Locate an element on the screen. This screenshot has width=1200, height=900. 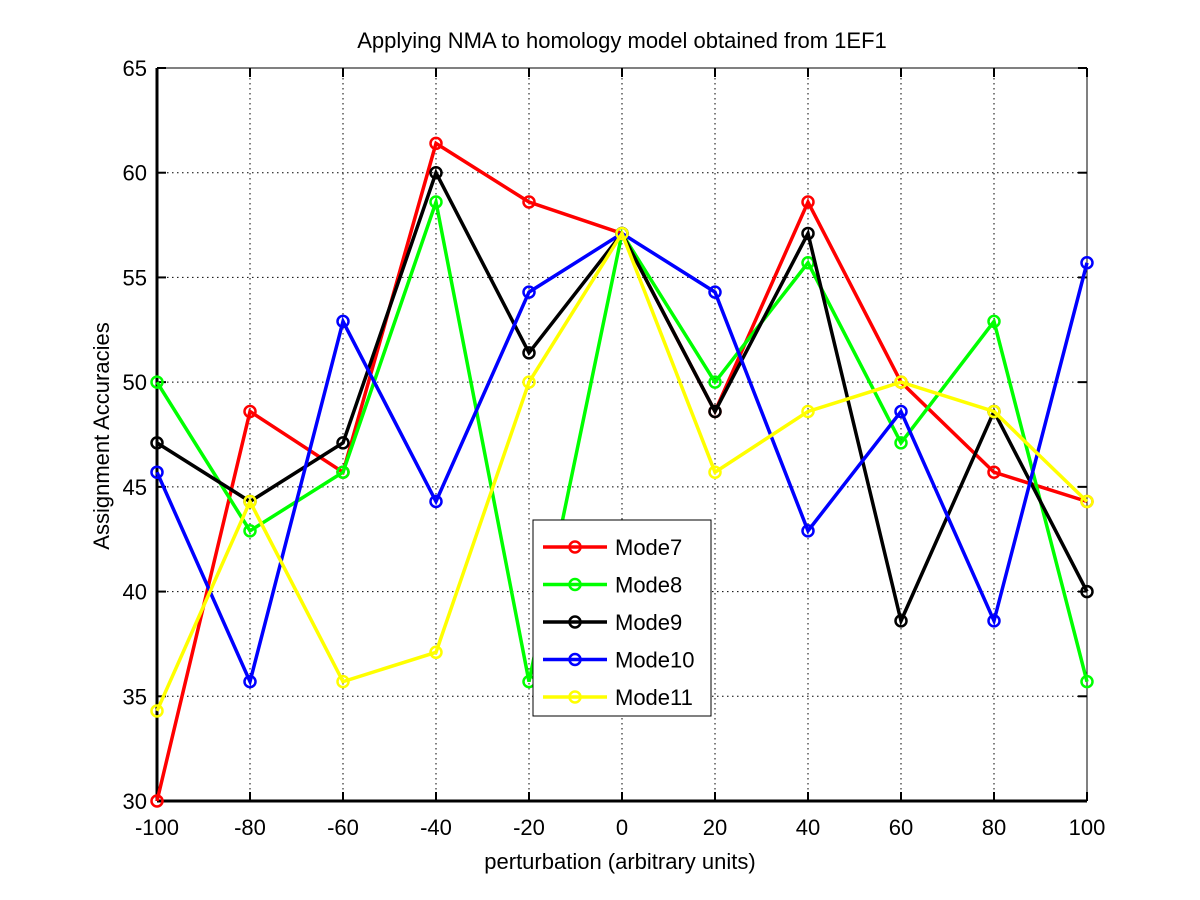
y-tick-label: 40 is located at coordinates (135, 592).